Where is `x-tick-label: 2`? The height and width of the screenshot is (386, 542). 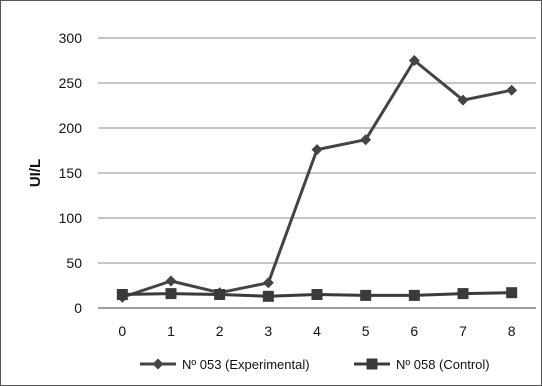 x-tick-label: 2 is located at coordinates (220, 331).